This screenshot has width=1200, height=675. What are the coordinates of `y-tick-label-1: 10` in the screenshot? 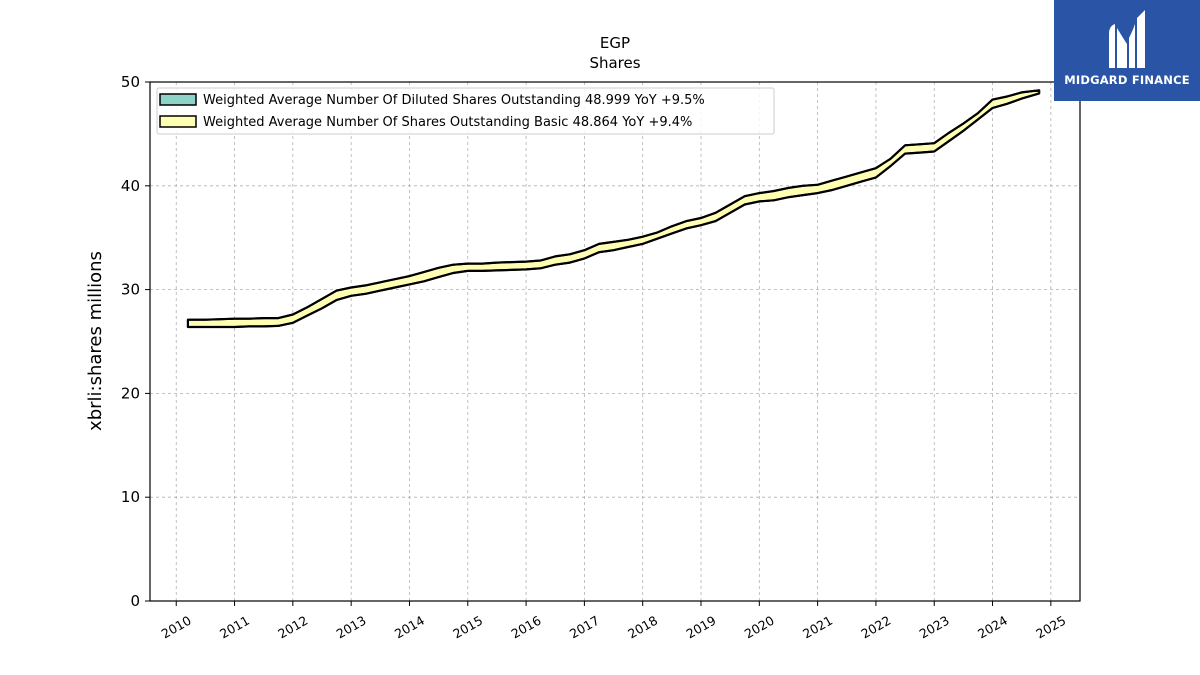 It's located at (130, 497).